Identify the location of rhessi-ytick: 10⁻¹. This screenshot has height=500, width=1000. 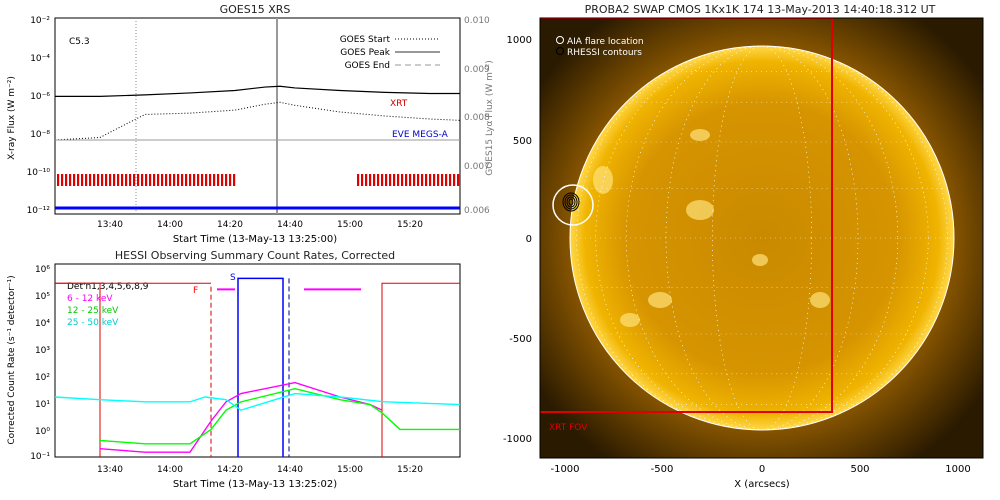
(40, 457).